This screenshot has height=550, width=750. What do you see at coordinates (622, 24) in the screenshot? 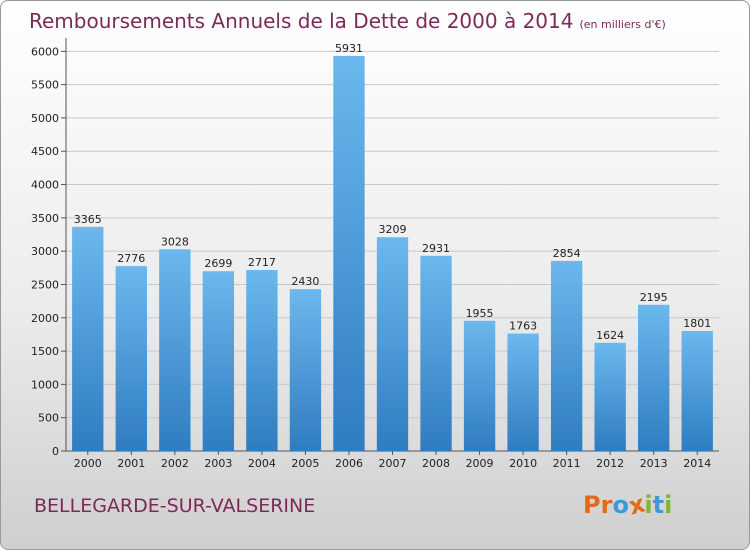
I see `chart-subtitle: (en milliers d'€)` at bounding box center [622, 24].